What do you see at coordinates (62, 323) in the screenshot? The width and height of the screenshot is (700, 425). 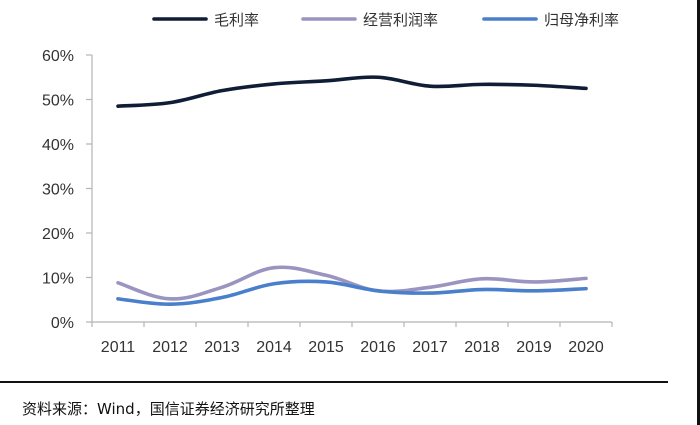 I see `y-tick-label: 0%` at bounding box center [62, 323].